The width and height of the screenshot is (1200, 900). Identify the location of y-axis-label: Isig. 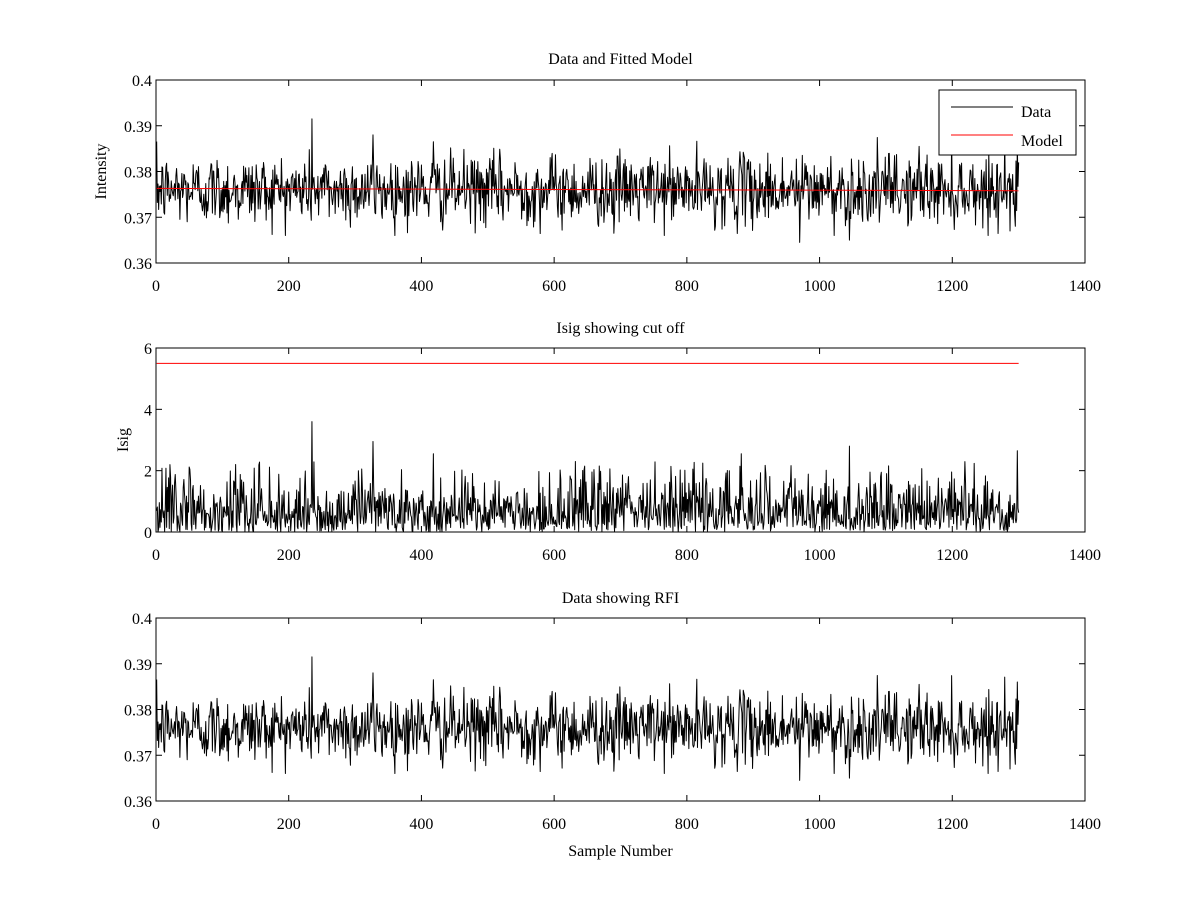
(123, 440).